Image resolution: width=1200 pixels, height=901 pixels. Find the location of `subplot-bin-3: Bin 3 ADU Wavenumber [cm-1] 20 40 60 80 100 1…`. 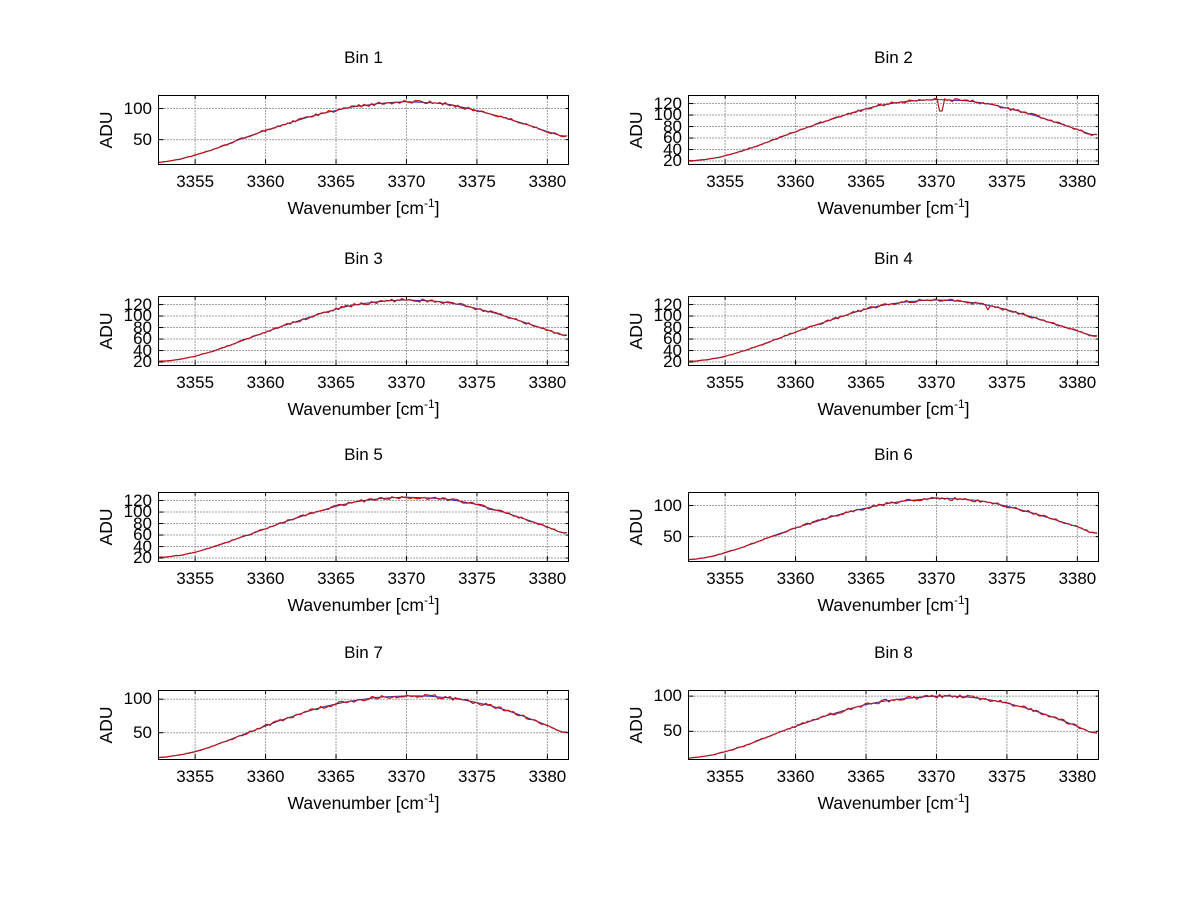

subplot-bin-3: Bin 3 ADU Wavenumber [cm-1] 20 40 60 80 100 1… is located at coordinates (338, 346).